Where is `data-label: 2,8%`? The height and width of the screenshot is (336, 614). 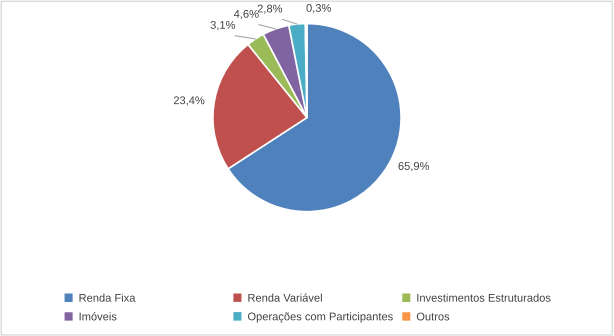
data-label: 2,8% is located at coordinates (270, 9).